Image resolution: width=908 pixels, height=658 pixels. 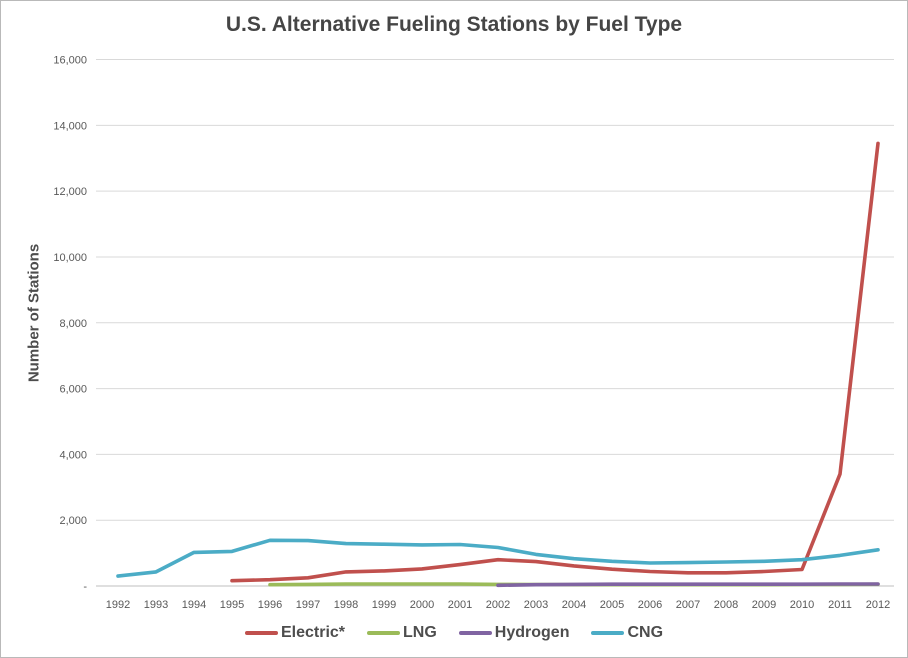 I want to click on legend-label-cng: CNG, so click(x=645, y=632).